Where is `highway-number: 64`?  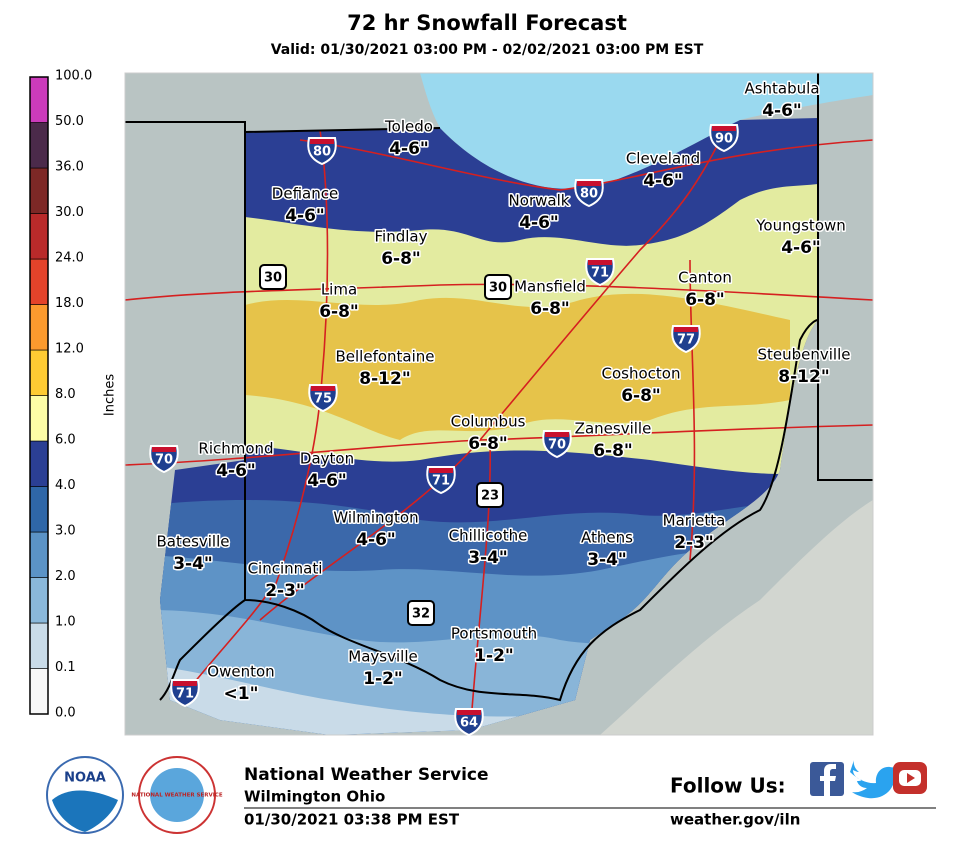 highway-number: 64 is located at coordinates (469, 723).